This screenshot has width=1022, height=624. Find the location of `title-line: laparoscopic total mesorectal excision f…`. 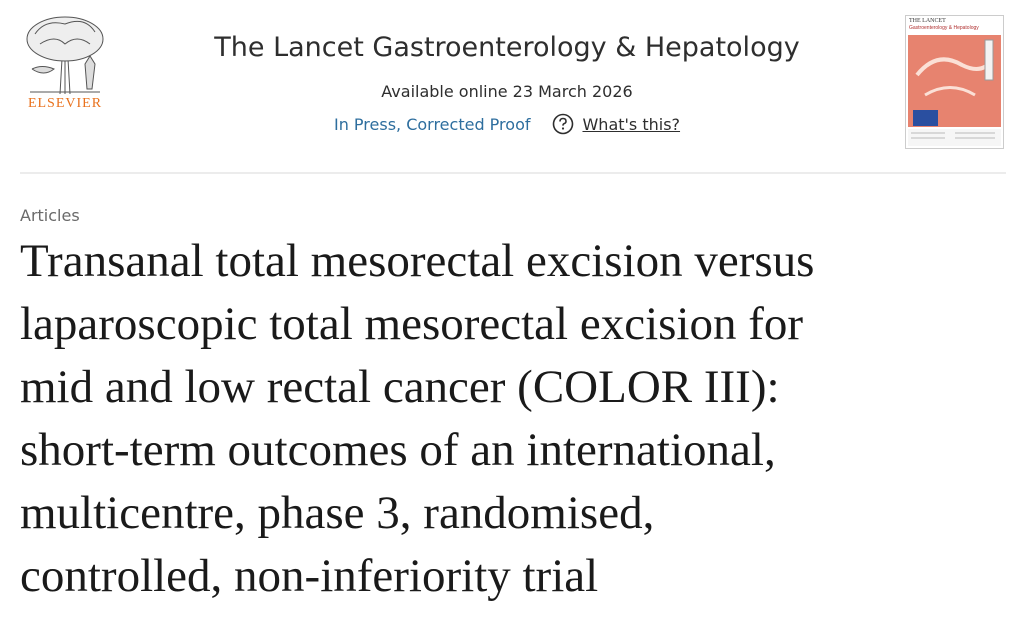

title-line: laparoscopic total mesorectal excision f… is located at coordinates (412, 324).